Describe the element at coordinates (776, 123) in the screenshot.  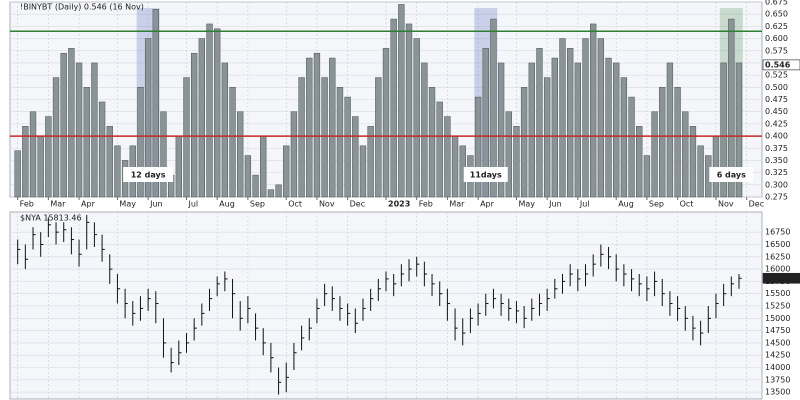
I see `y-tick-label: 0.425` at that location.